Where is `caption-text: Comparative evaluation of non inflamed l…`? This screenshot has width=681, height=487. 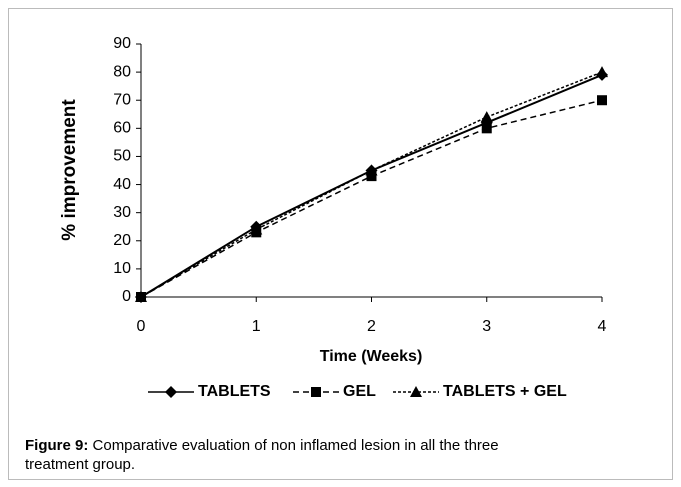 caption-text: Comparative evaluation of non inflamed l… is located at coordinates (262, 455).